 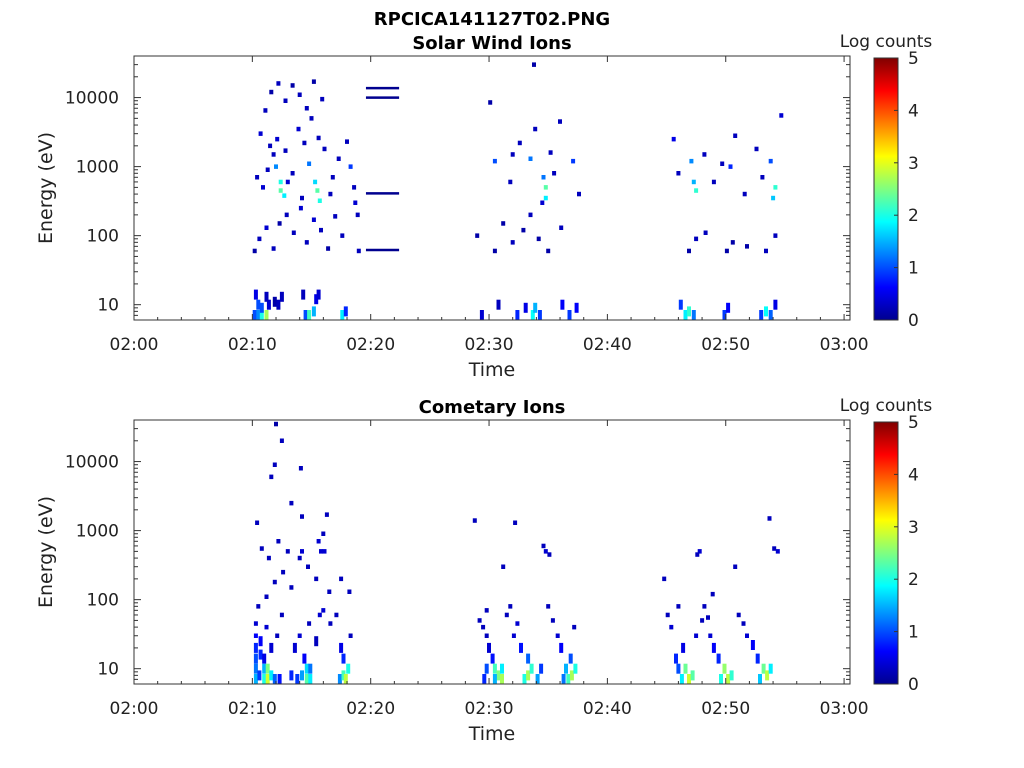 I want to click on colorbar-tick-label: 1, so click(x=913, y=633).